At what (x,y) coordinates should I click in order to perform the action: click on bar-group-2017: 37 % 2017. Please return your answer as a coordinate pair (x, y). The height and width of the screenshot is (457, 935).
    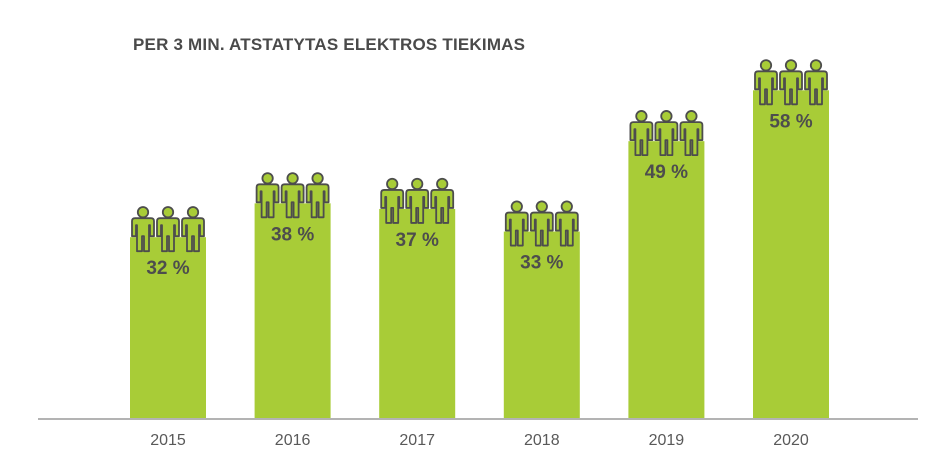
    Looking at the image, I should click on (417, 313).